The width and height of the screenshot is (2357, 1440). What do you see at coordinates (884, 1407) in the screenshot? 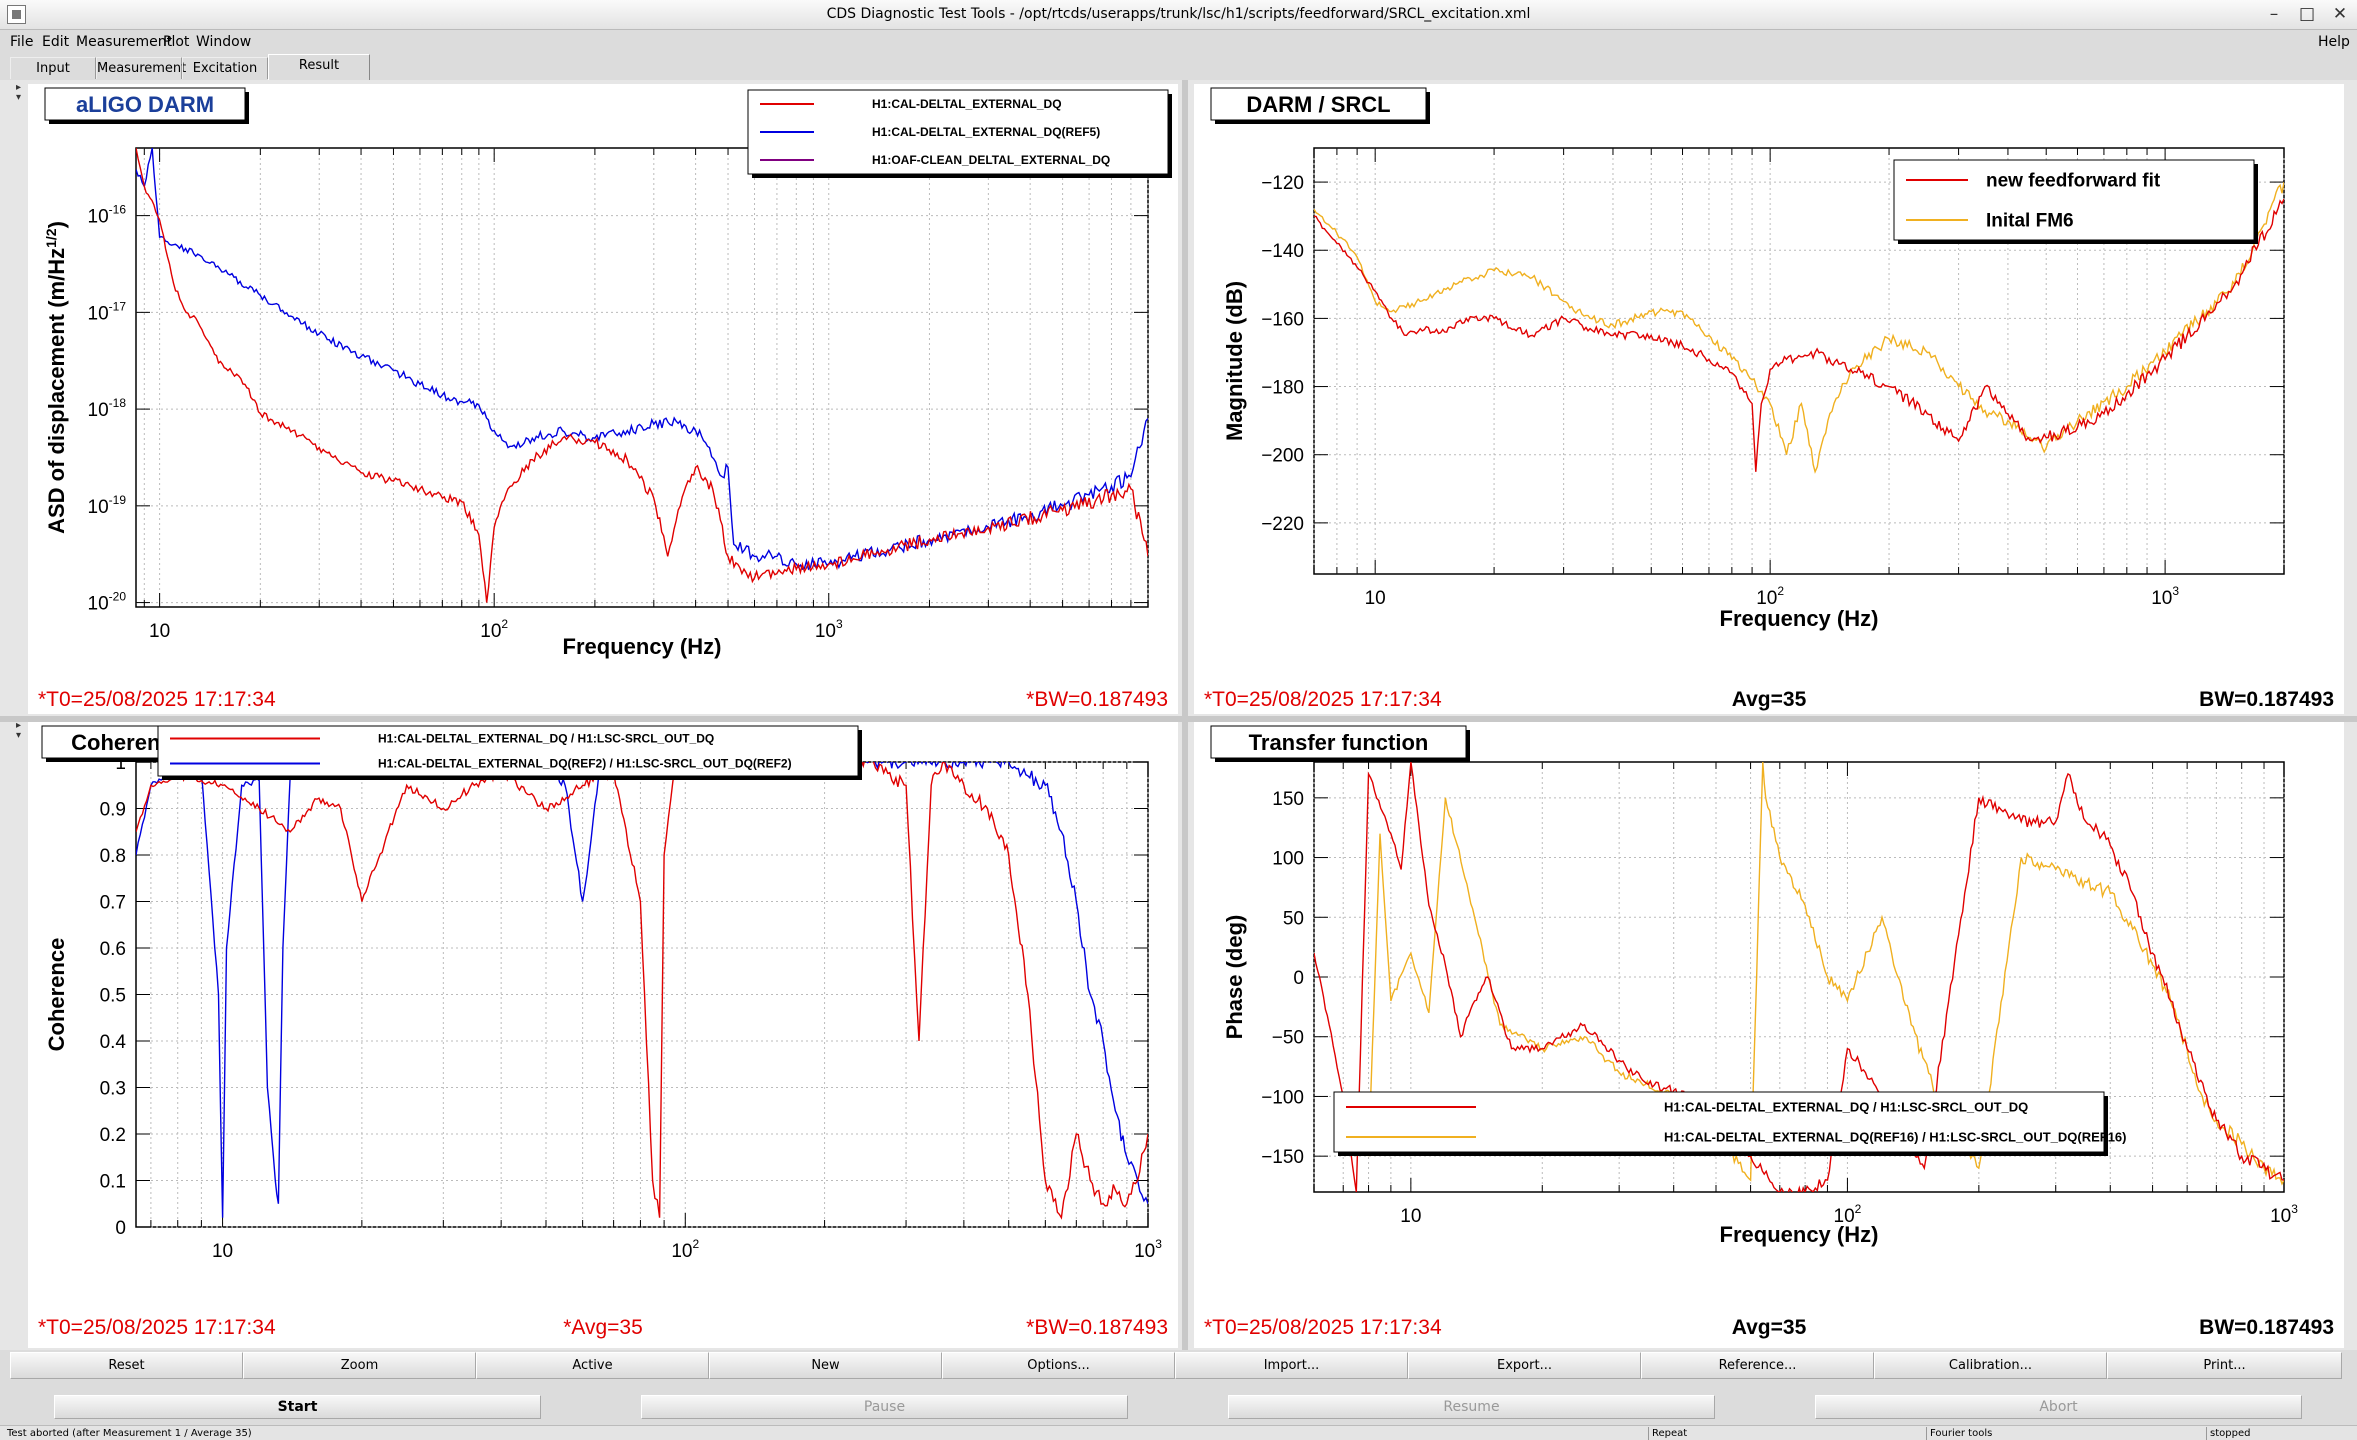
I see `pause-button: Pause` at bounding box center [884, 1407].